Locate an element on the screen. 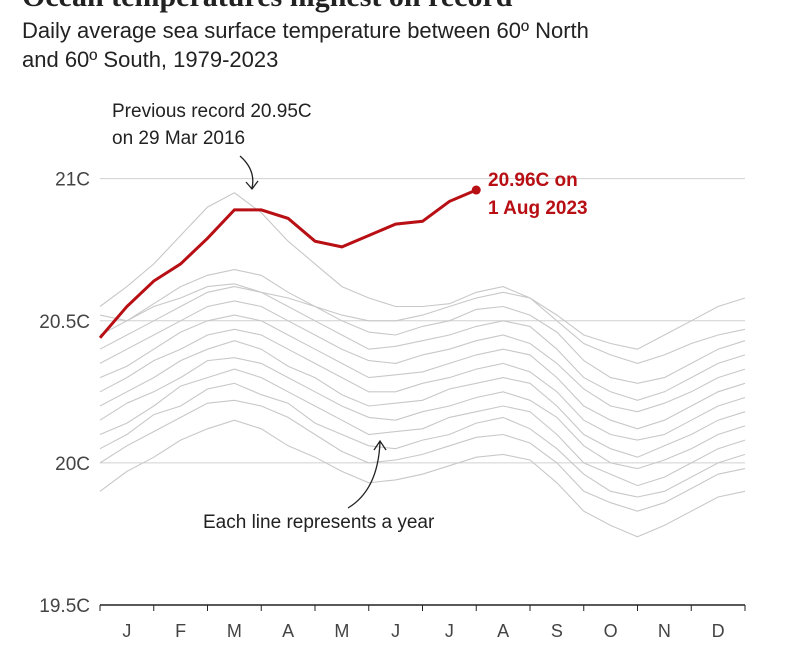  x-tick-label: N is located at coordinates (664, 631).